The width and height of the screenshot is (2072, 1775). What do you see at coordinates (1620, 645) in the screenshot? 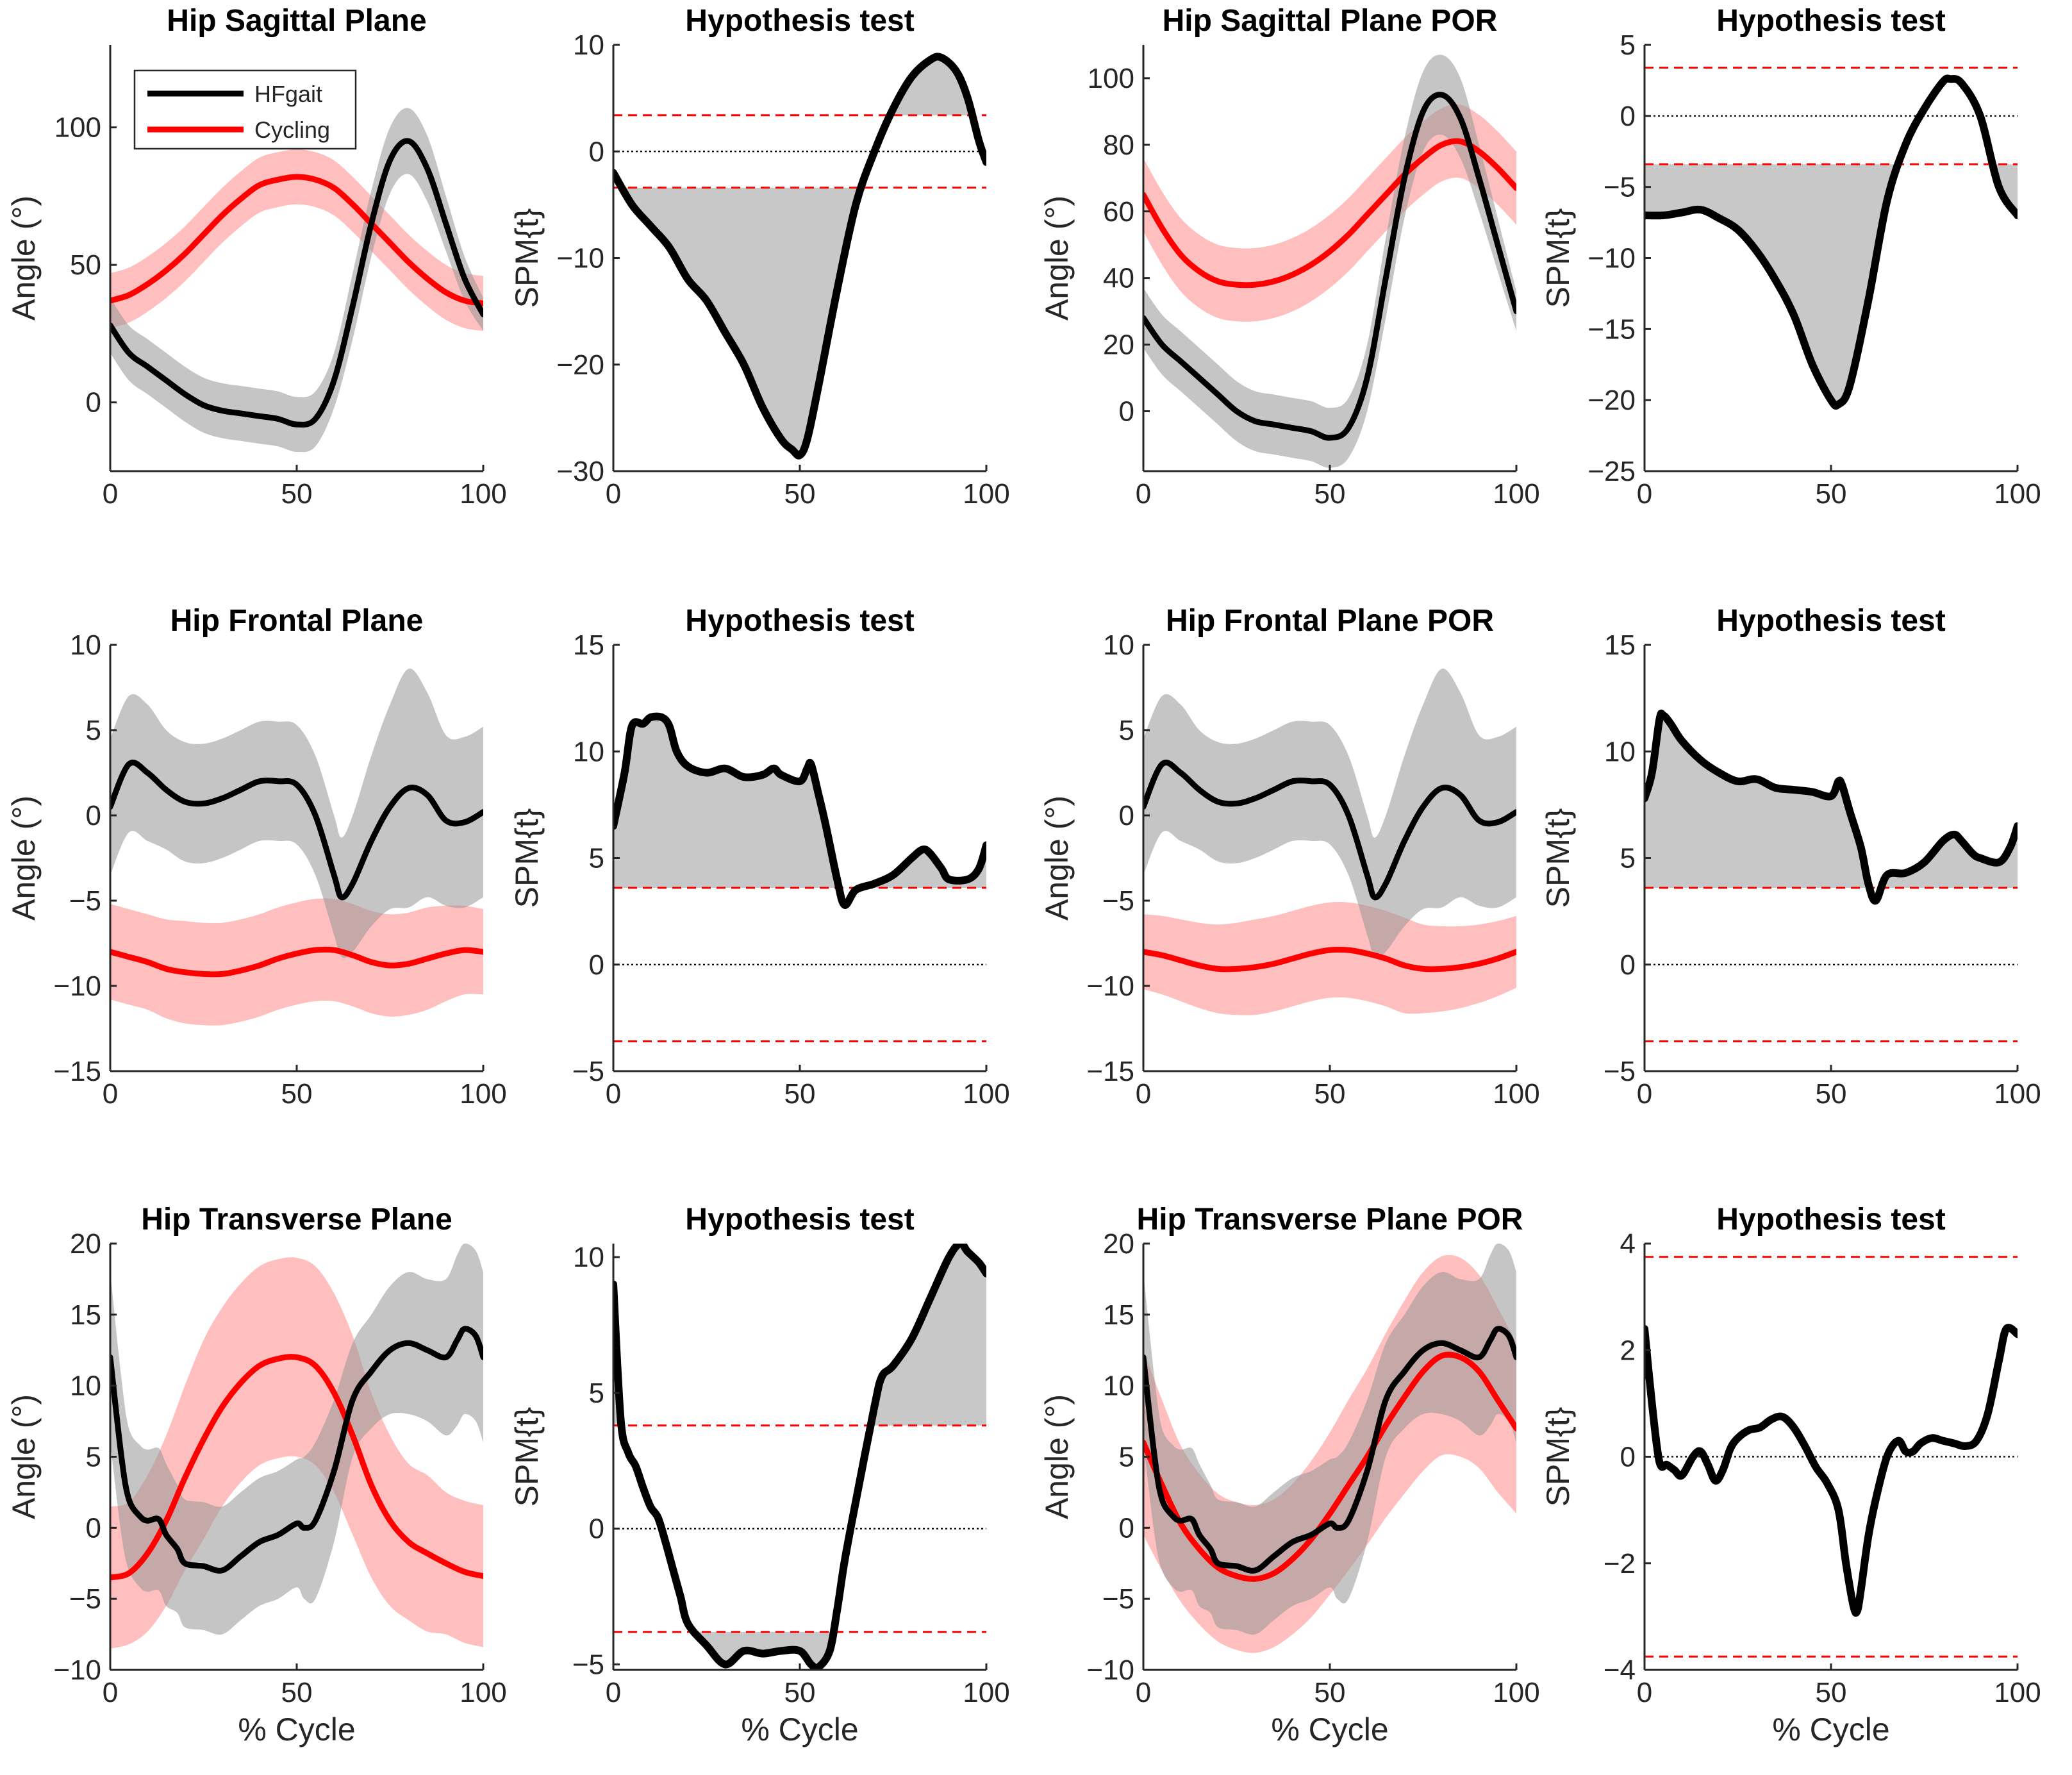
I see `panel-8-y-tick-label: 15` at bounding box center [1620, 645].